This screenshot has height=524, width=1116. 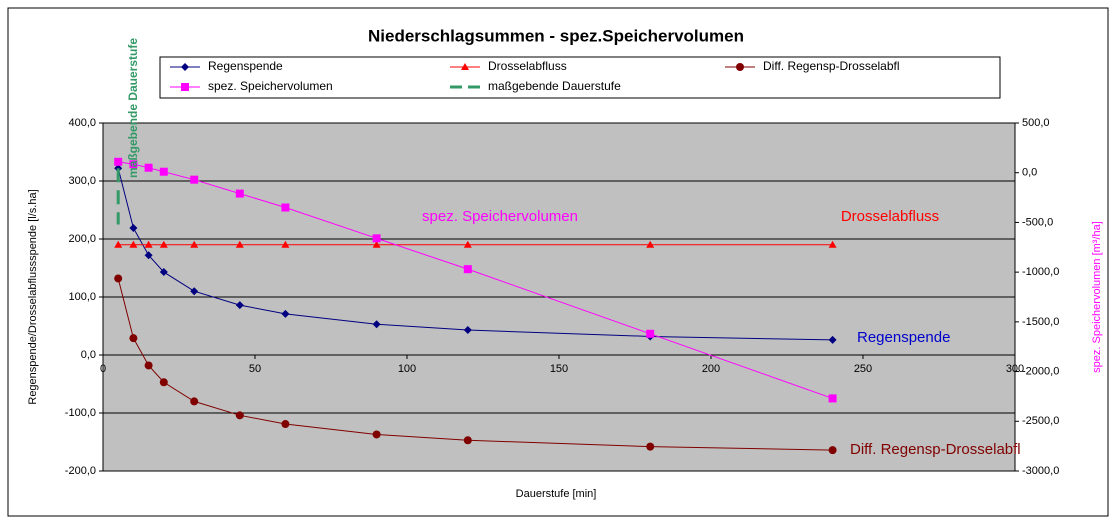 What do you see at coordinates (935, 449) in the screenshot?
I see `annotation: Diff. Regensp-Drosselabfl` at bounding box center [935, 449].